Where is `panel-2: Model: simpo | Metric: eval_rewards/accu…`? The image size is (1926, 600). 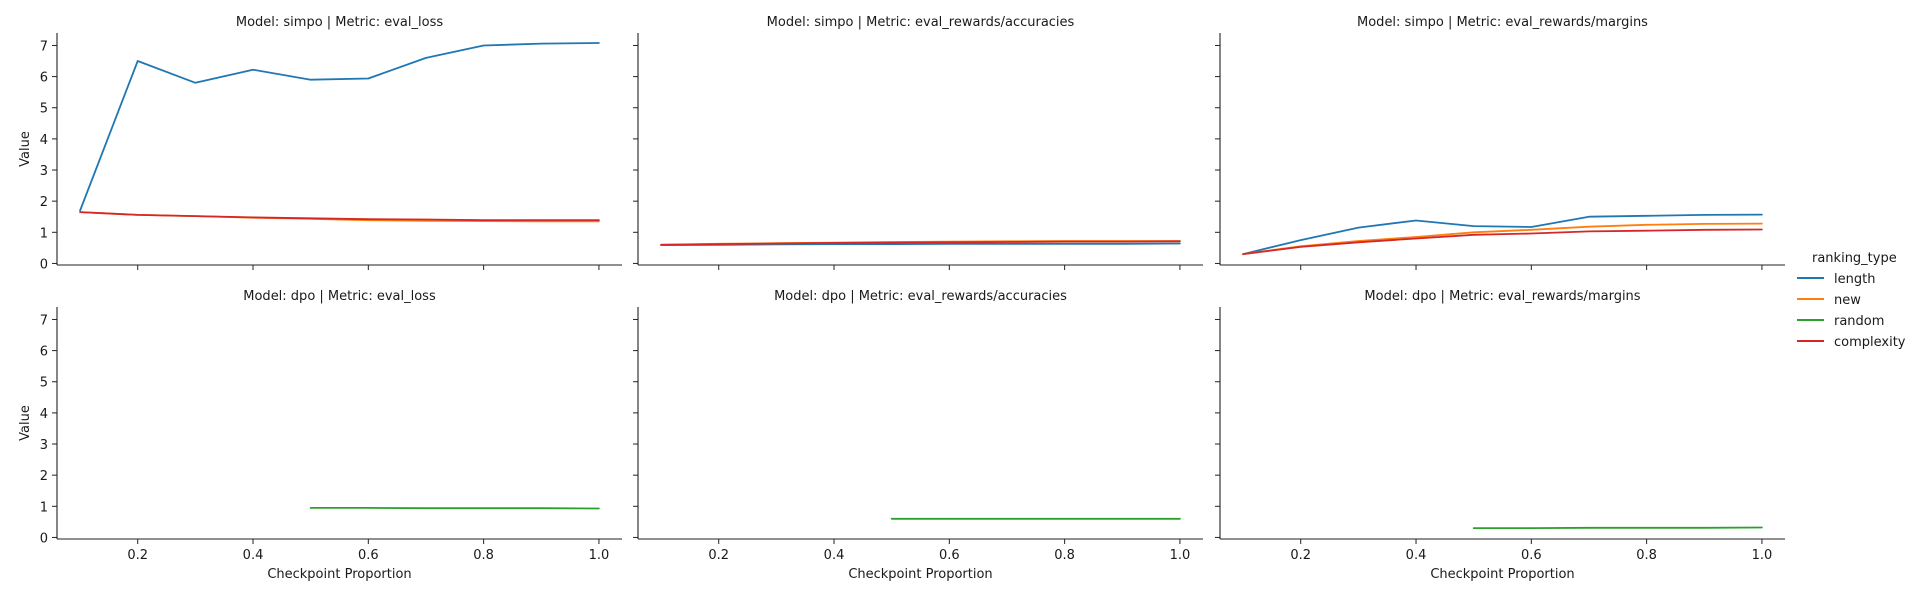
panel-2: Model: simpo | Metric: eval_rewards/accu… is located at coordinates (918, 142).